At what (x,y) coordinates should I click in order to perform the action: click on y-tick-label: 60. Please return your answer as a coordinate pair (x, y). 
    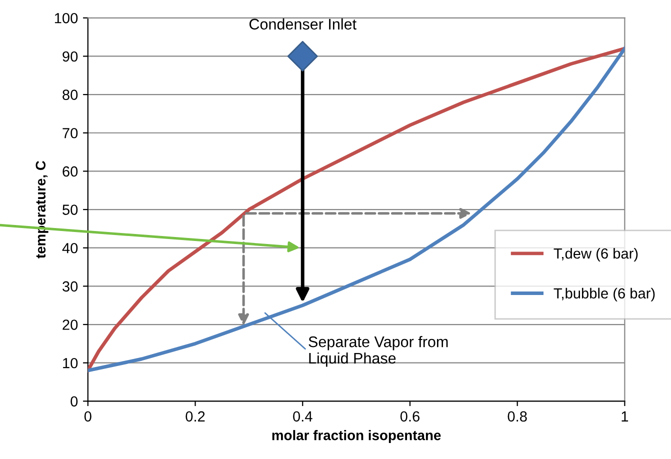
    Looking at the image, I should click on (70, 171).